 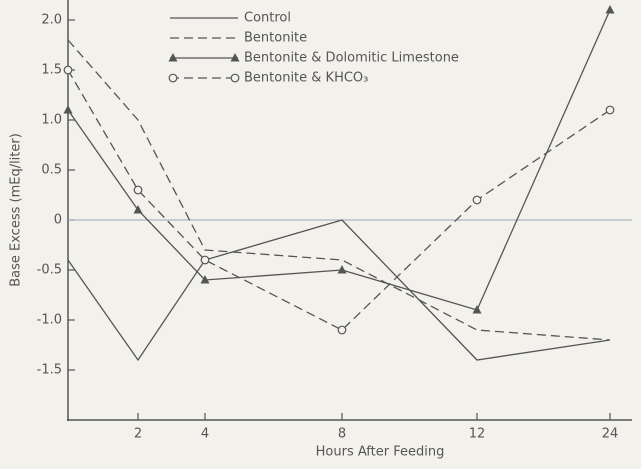 I want to click on legend-label: Bentonite, so click(x=275, y=38).